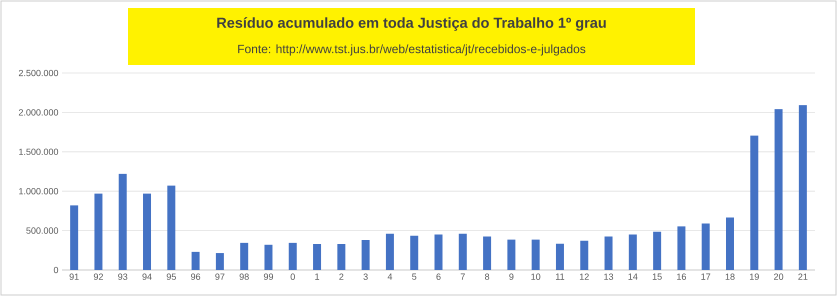  Describe the element at coordinates (147, 277) in the screenshot. I see `x-tick-label: 94` at that location.